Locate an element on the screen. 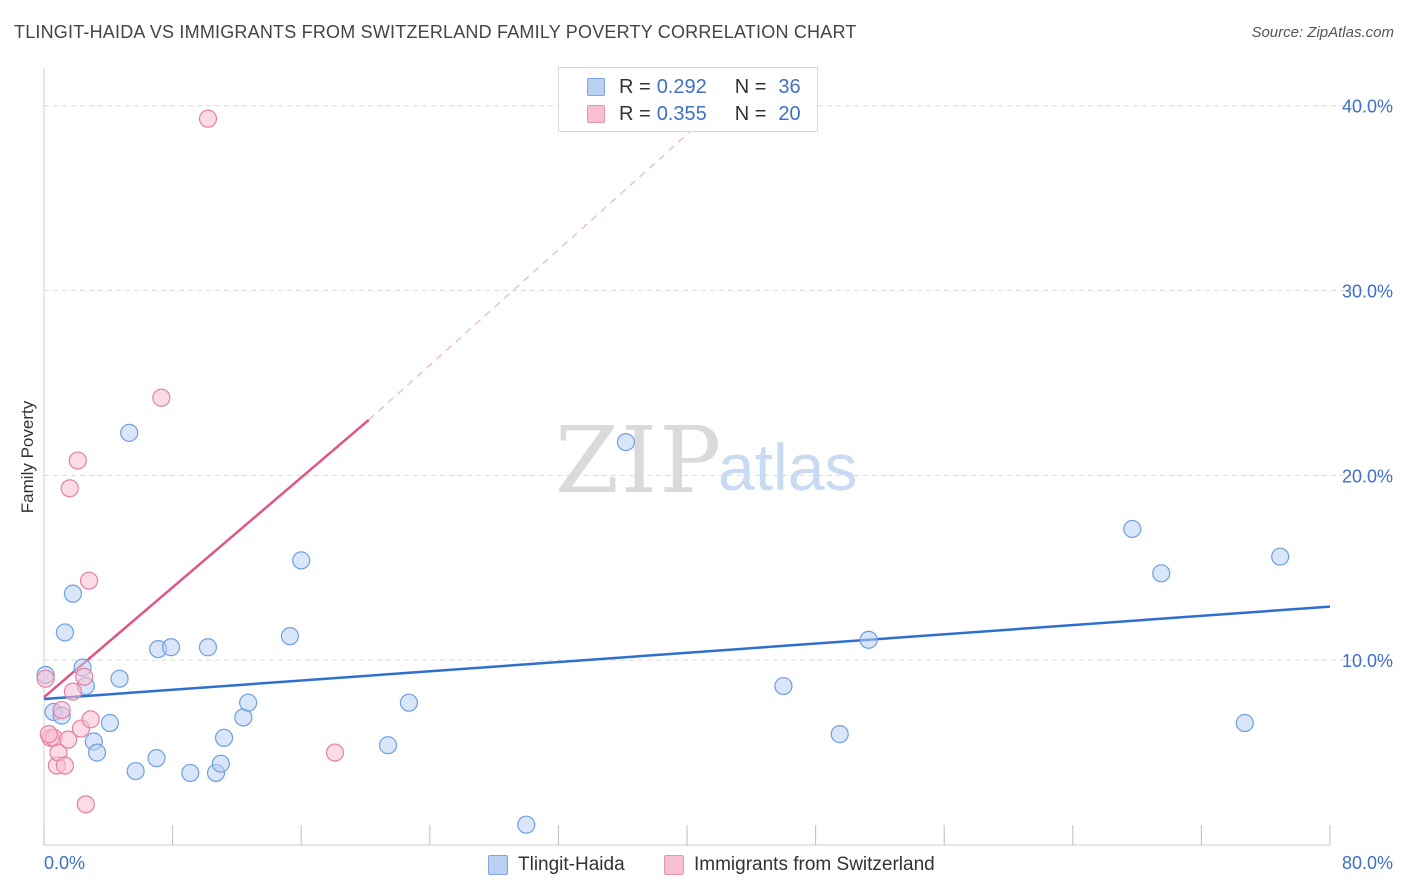 This screenshot has width=1406, height=892. trendline-swiss-extended is located at coordinates (548, 259).